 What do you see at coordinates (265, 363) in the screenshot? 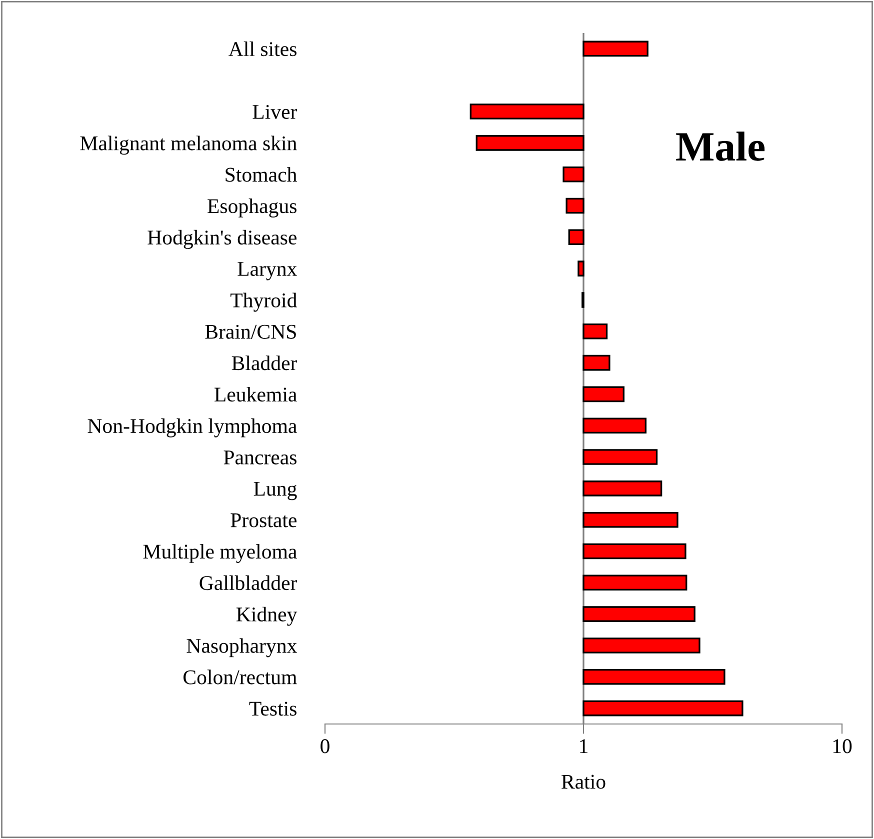
I see `y-tick-label: Bladder` at bounding box center [265, 363].